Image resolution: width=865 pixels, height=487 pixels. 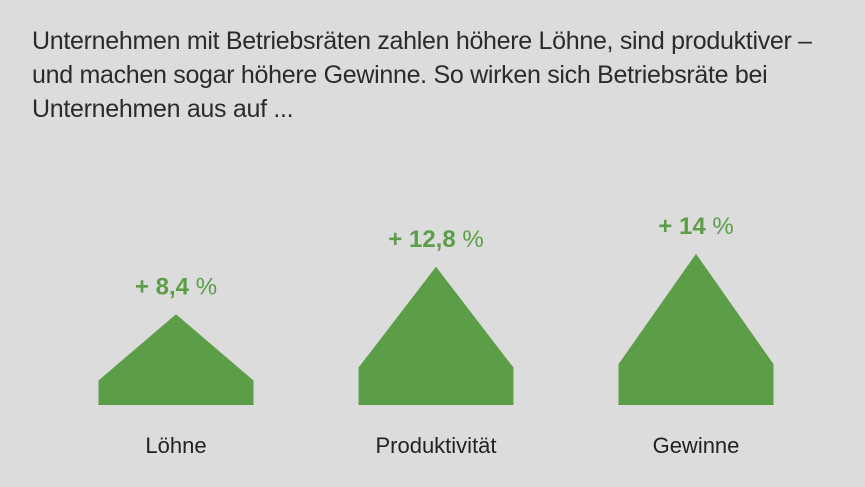 I want to click on category-label: Gewinne, so click(x=696, y=445).